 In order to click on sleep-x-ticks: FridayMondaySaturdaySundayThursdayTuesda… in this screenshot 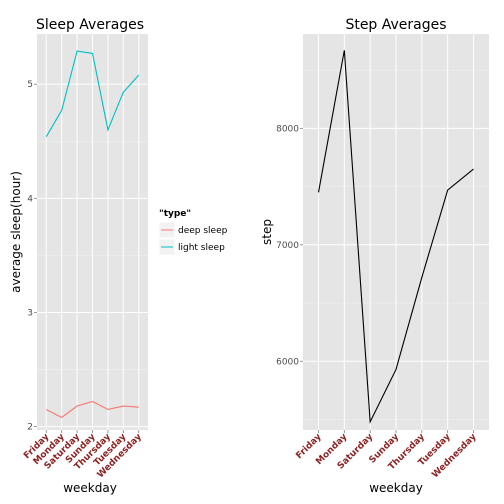, I will do `click(83, 455)`.